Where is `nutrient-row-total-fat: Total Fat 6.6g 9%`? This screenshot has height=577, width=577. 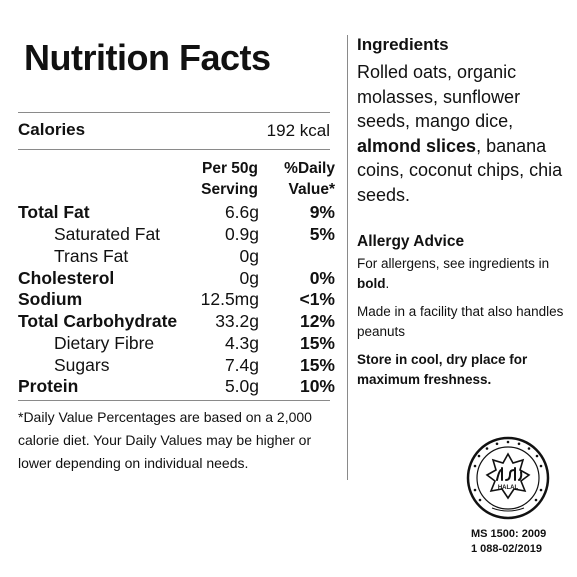
nutrient-row-total-fat: Total Fat 6.6g 9% is located at coordinates (170, 212).